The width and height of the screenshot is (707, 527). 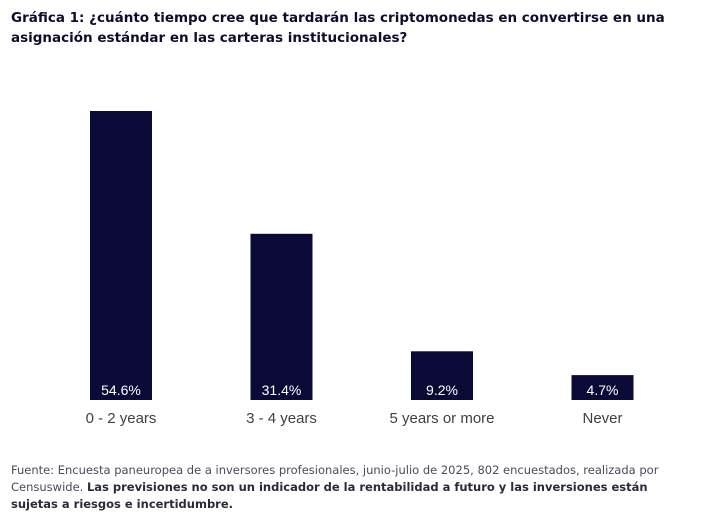 What do you see at coordinates (441, 418) in the screenshot?
I see `category-label: 5 years or more` at bounding box center [441, 418].